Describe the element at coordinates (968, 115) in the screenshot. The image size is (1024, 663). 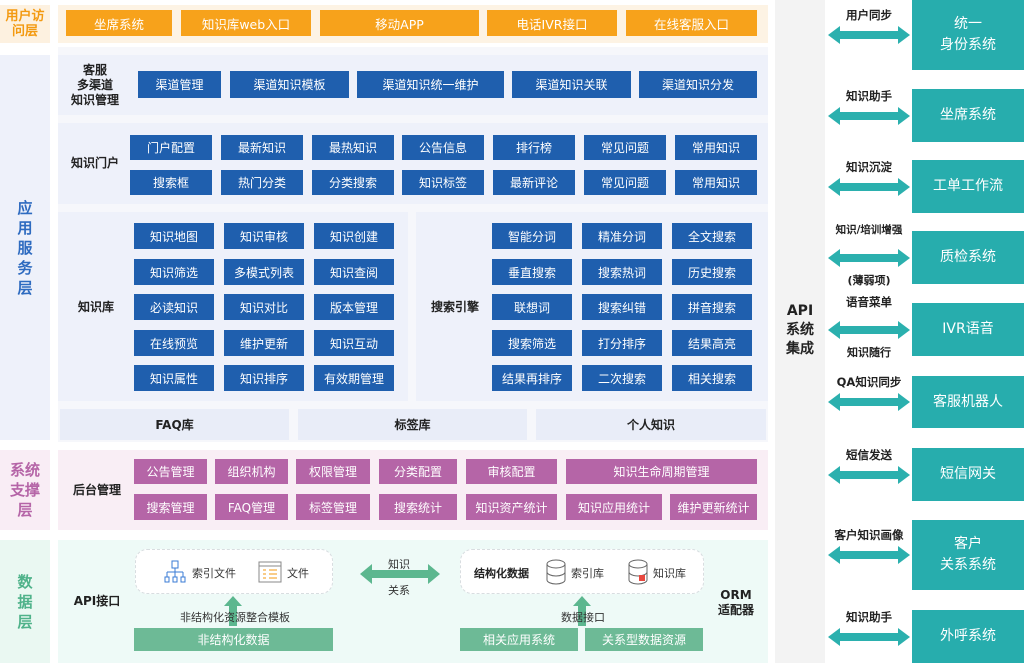
I see `integration-system-box: 坐席系统` at that location.